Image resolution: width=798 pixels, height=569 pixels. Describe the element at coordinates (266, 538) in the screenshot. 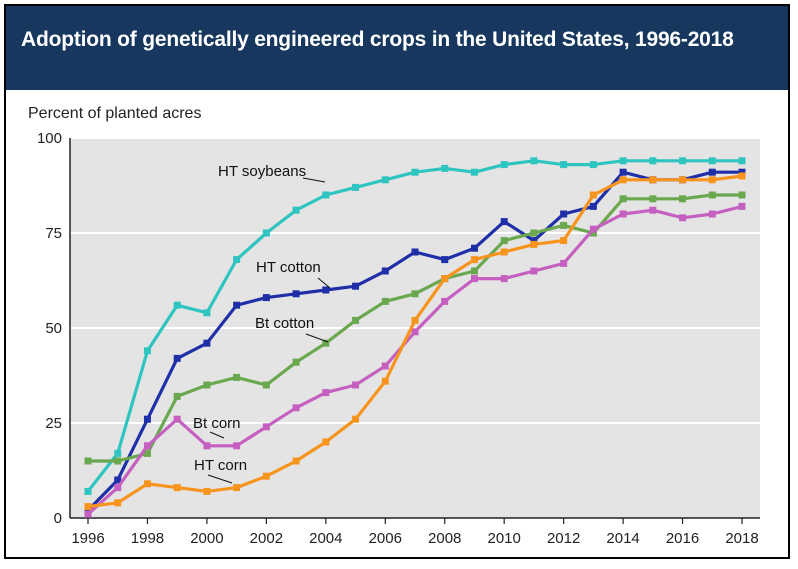

I see `x-tick-label: 2002` at that location.